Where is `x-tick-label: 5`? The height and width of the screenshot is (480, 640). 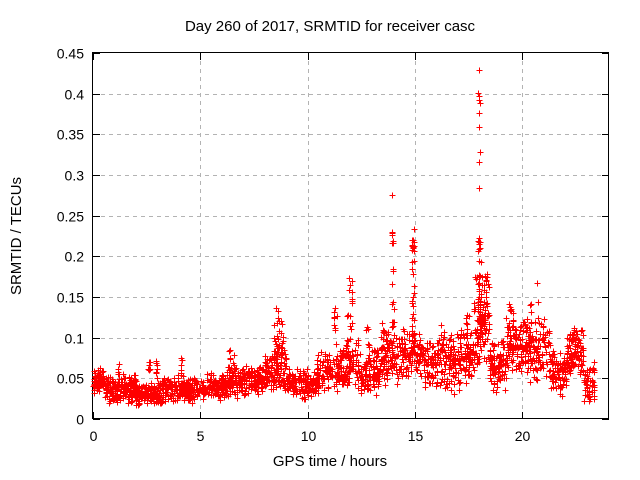
x-tick-label: 5 is located at coordinates (201, 436).